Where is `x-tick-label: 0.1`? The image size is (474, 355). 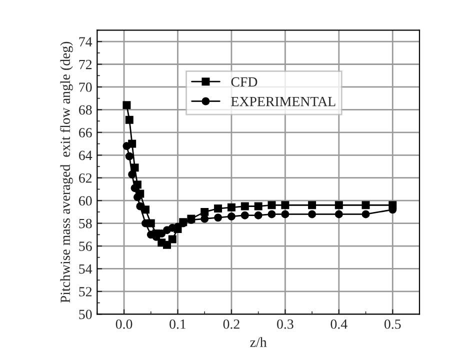
x-tick-label: 0.1 is located at coordinates (178, 324).